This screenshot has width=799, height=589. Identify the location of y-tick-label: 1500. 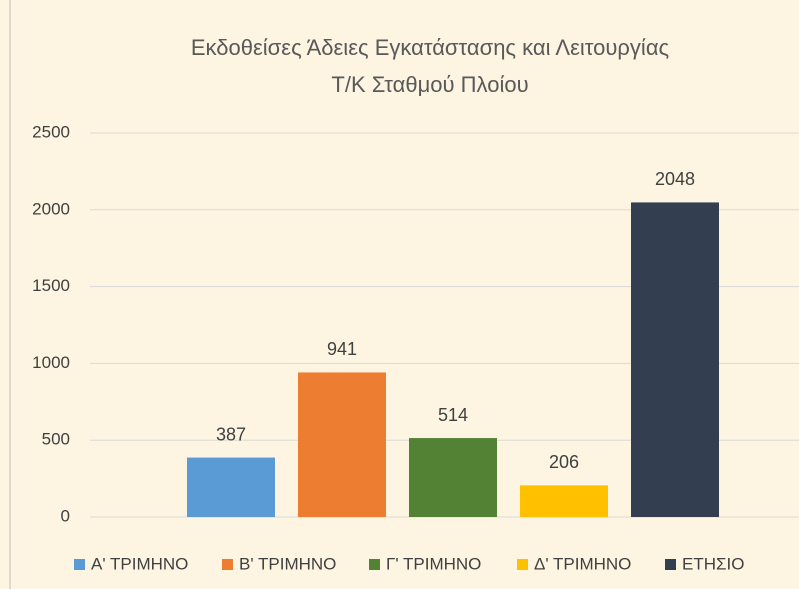
(51, 285).